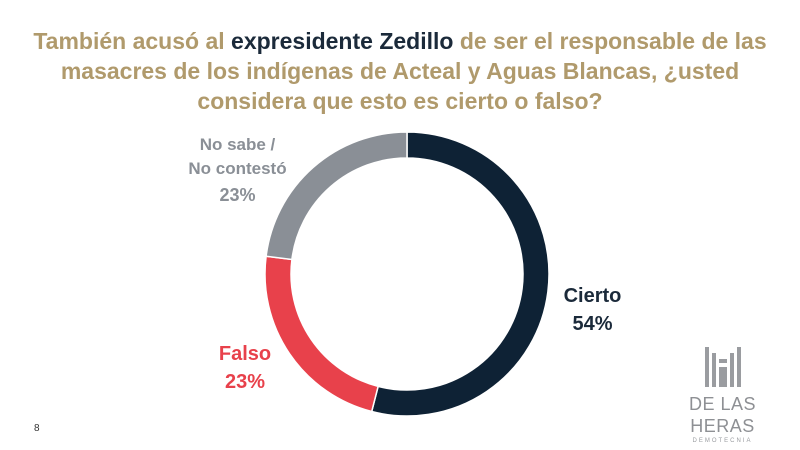 This screenshot has width=800, height=450. Describe the element at coordinates (336, 196) in the screenshot. I see `slice-no-sabe` at that location.